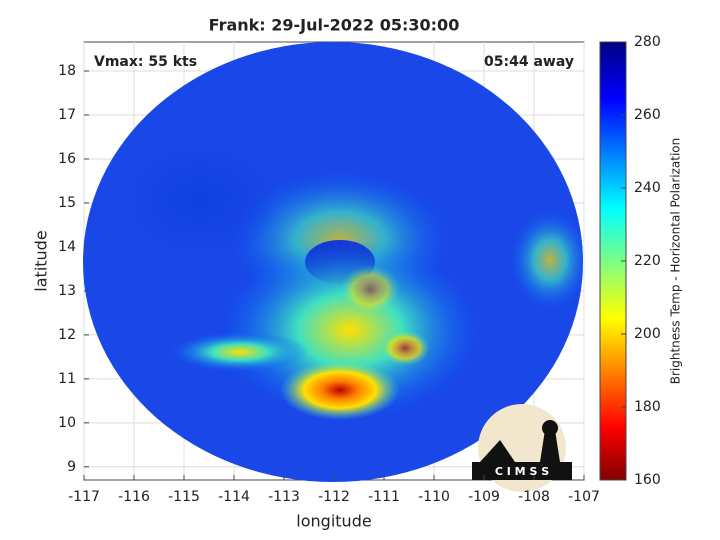  Describe the element at coordinates (647, 480) in the screenshot. I see `colorbar-tick-label: 160` at that location.